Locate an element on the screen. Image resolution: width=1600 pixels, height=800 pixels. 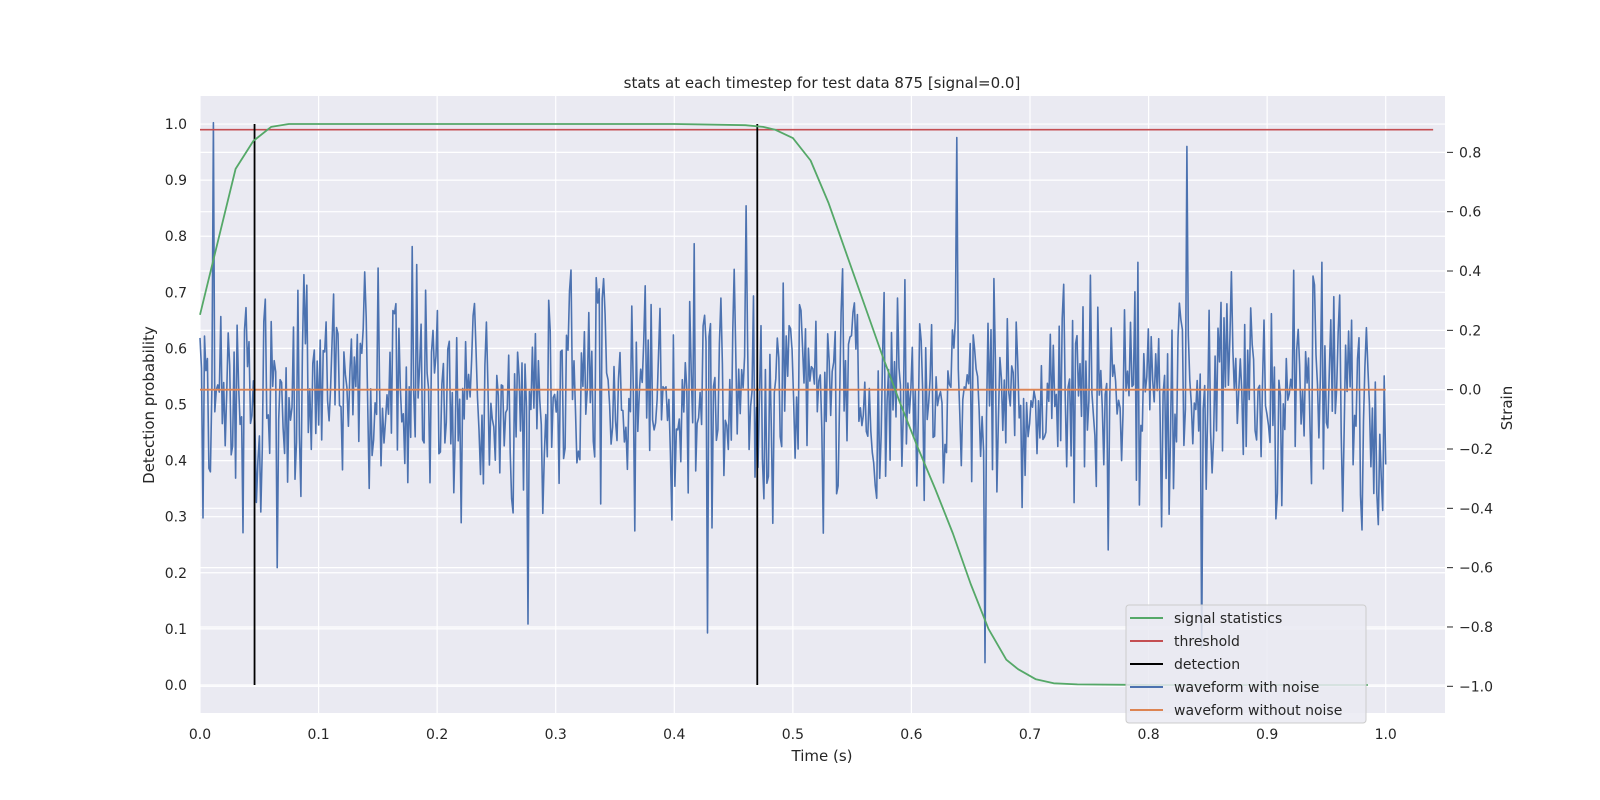
left-y-tick-label: 0.1 is located at coordinates (176, 630).